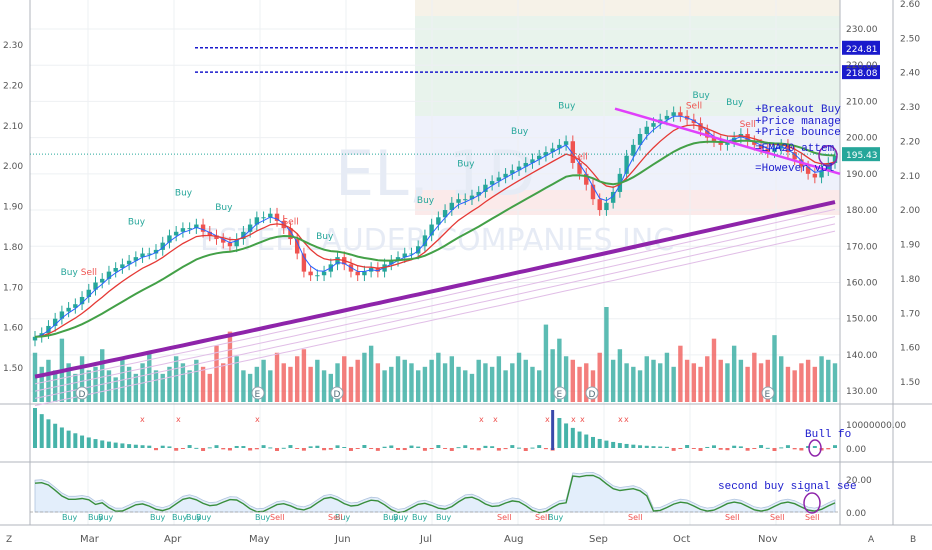  Describe the element at coordinates (910, 5) in the screenshot. I see `outer-axis-tick: 2.60` at that location.